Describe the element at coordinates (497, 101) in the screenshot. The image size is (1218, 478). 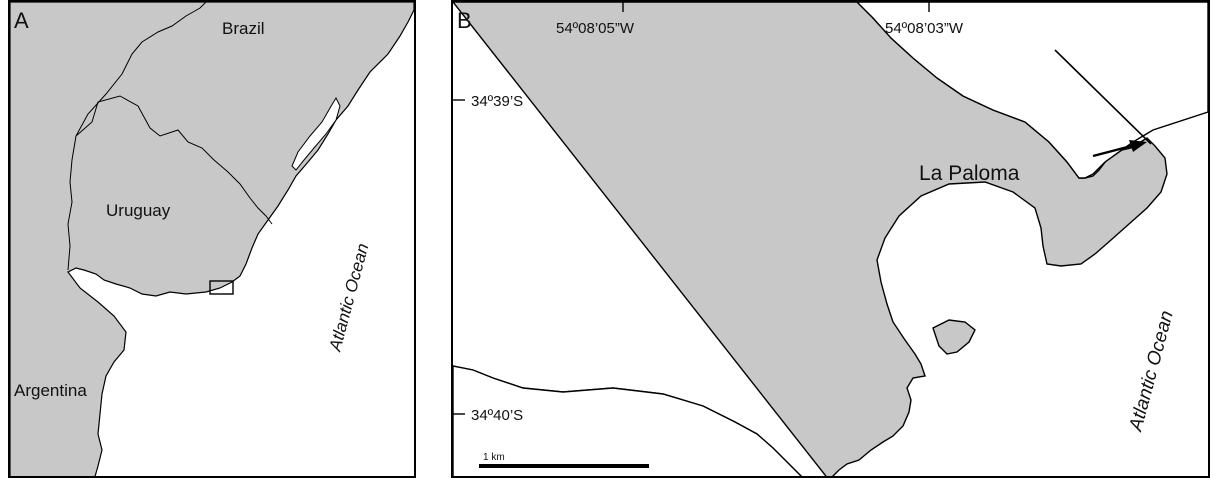
I see `lat-label-1: 34º39’S` at that location.